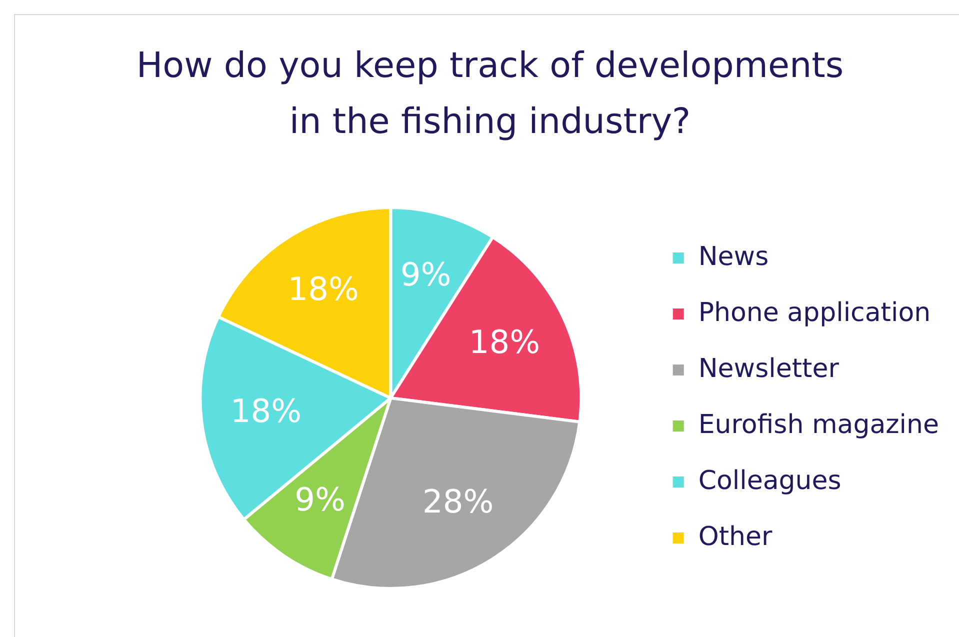  What do you see at coordinates (733, 257) in the screenshot?
I see `legend-label: News` at bounding box center [733, 257].